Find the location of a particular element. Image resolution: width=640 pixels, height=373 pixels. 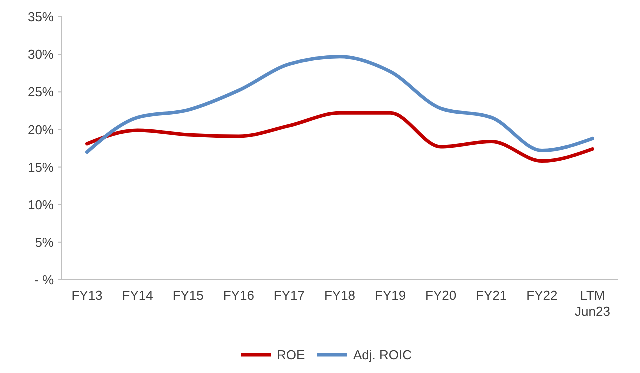

legend-label: Adj. ROIC is located at coordinates (383, 355).